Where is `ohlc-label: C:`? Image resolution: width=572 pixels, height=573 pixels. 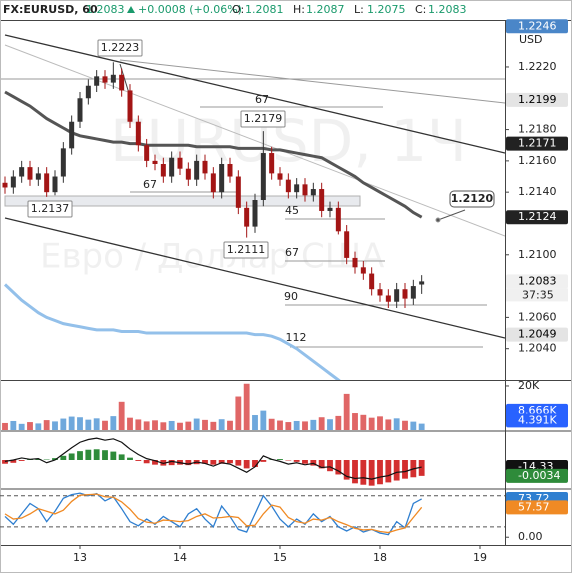 ohlc-label: C: is located at coordinates (420, 9).